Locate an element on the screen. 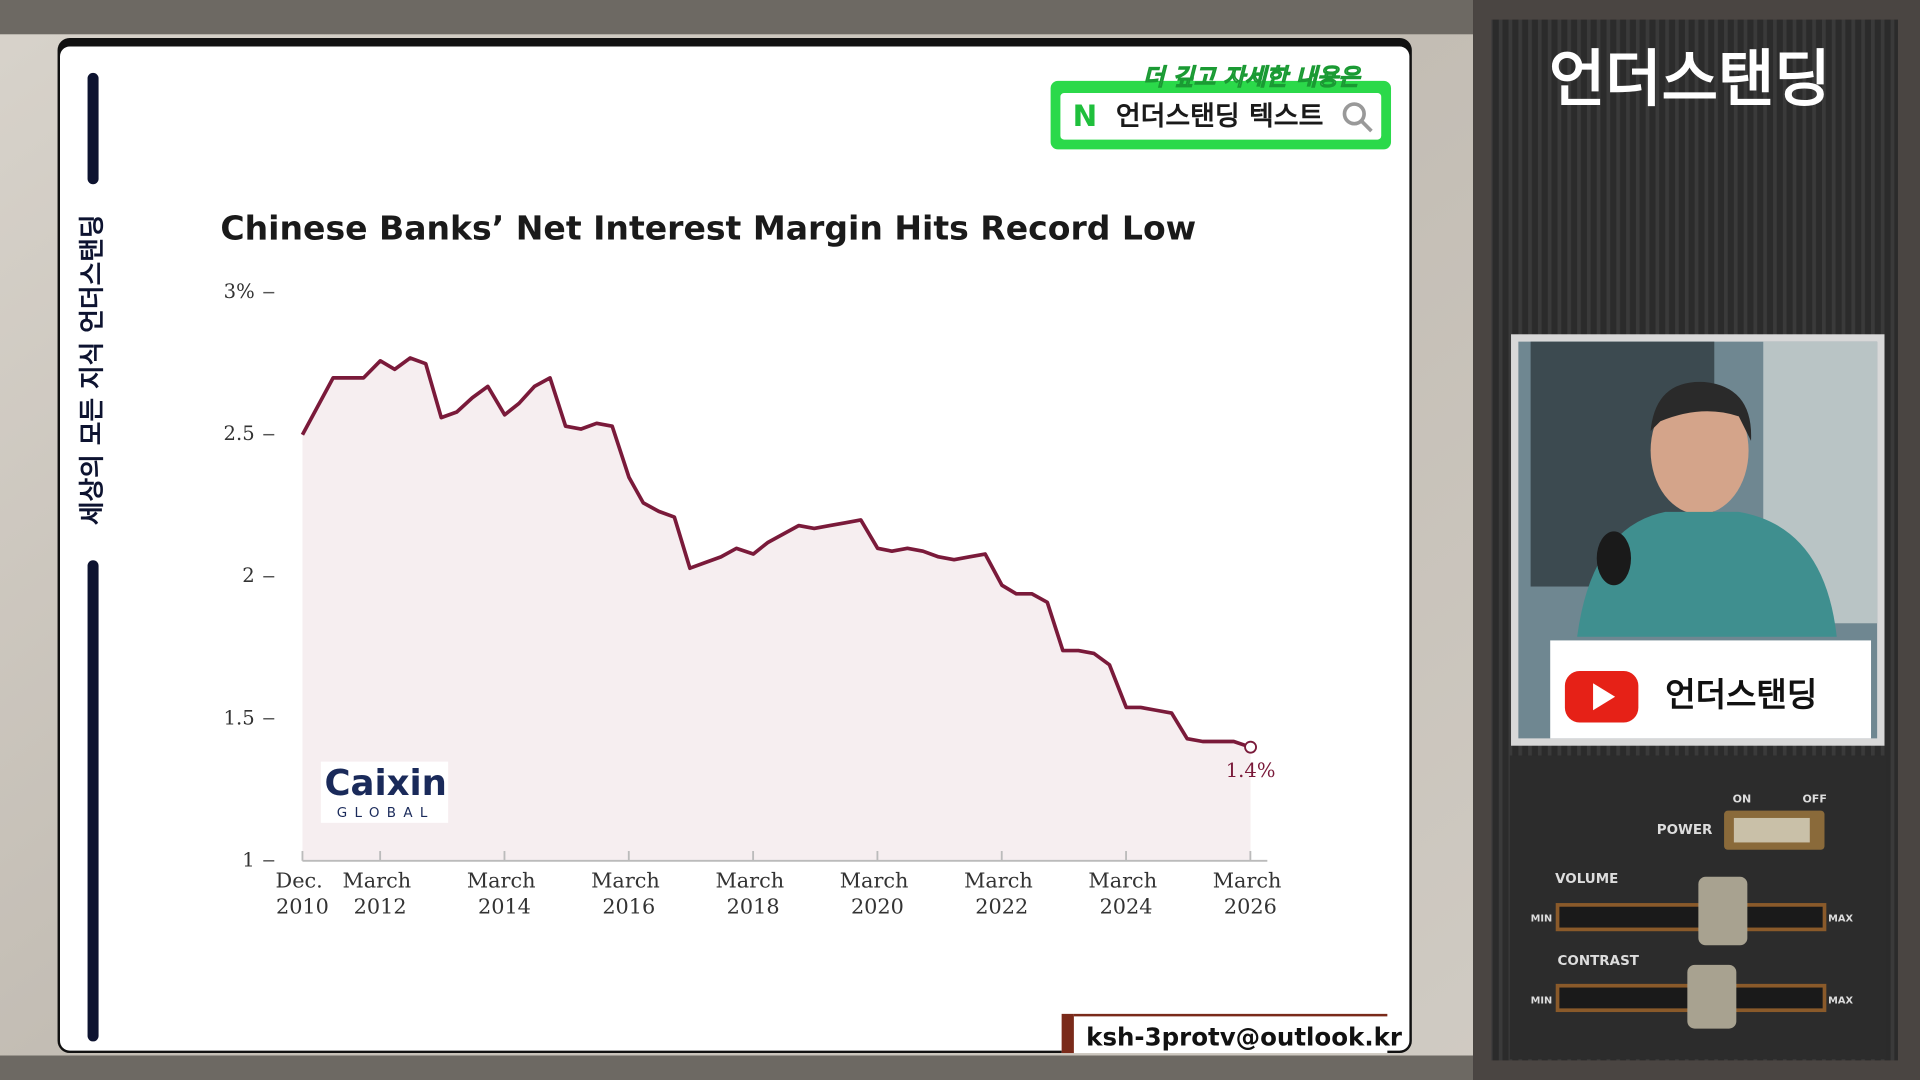 The image size is (1920, 1080). banner-text: 언더스탠딩 텍스트 is located at coordinates (1220, 116).